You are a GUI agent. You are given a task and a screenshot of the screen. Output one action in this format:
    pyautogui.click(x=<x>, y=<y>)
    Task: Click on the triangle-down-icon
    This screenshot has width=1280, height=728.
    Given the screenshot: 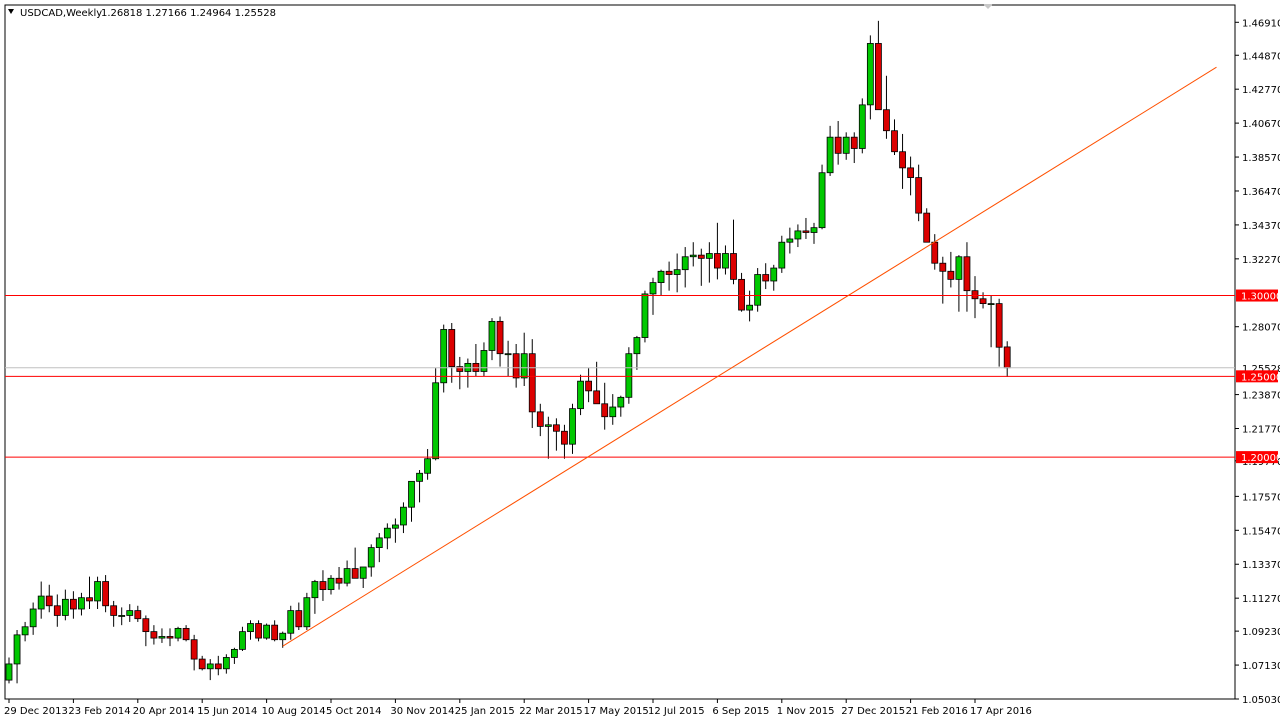 What is the action you would take?
    pyautogui.click(x=11, y=11)
    